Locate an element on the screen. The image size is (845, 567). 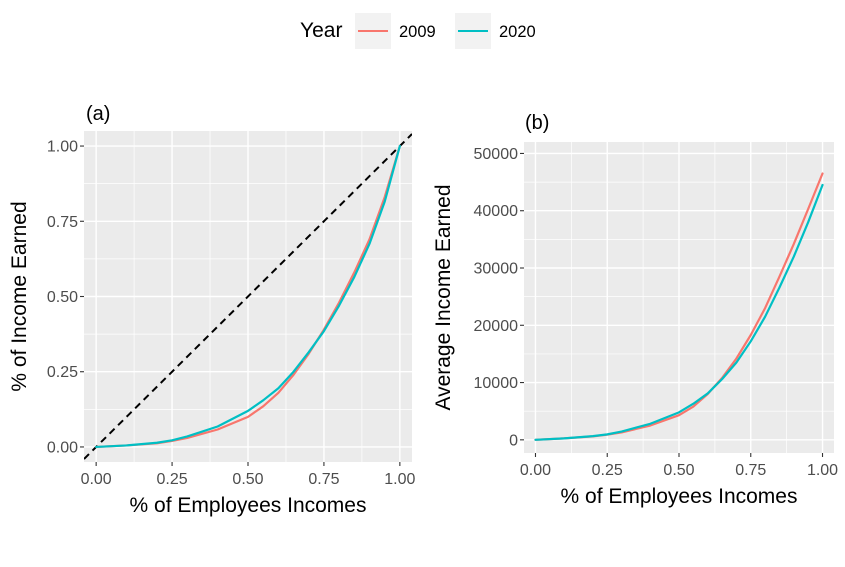
panel-a-y-tick-label: 0.00 is located at coordinates (62, 447).